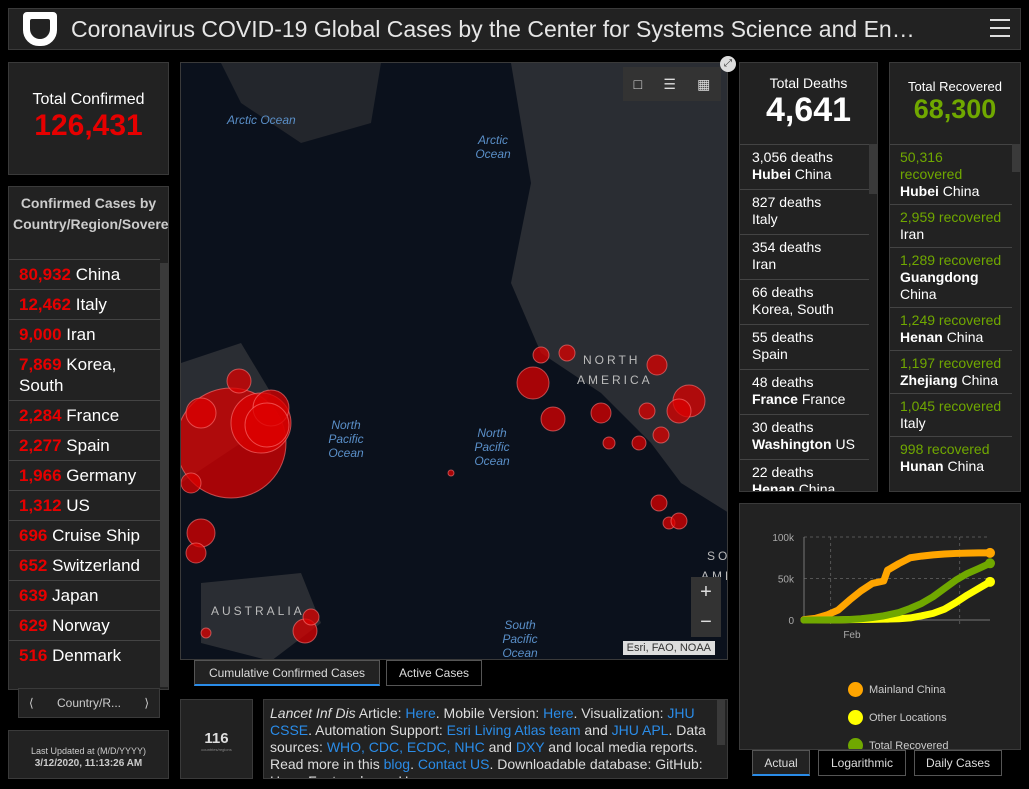  What do you see at coordinates (939, 277) in the screenshot?
I see `province-name: Guangdong` at bounding box center [939, 277].